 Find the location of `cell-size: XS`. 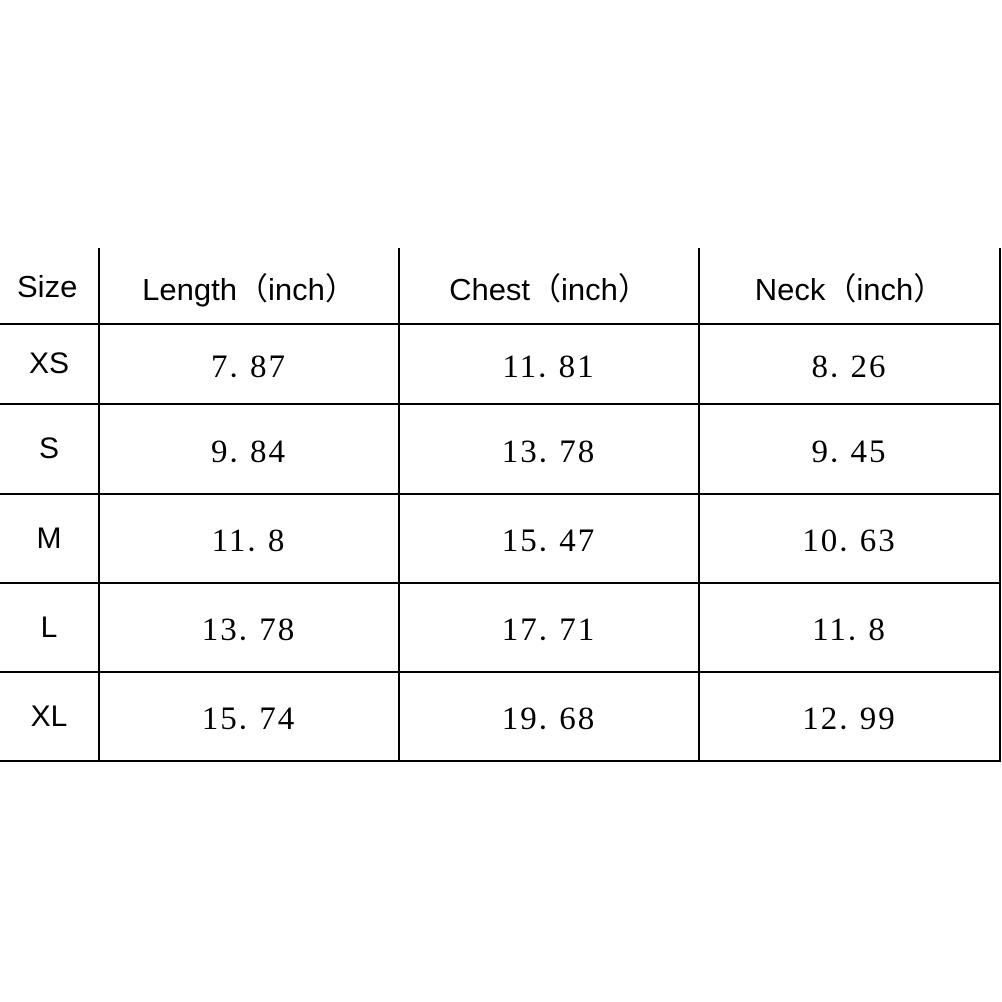

cell-size: XS is located at coordinates (50, 364).